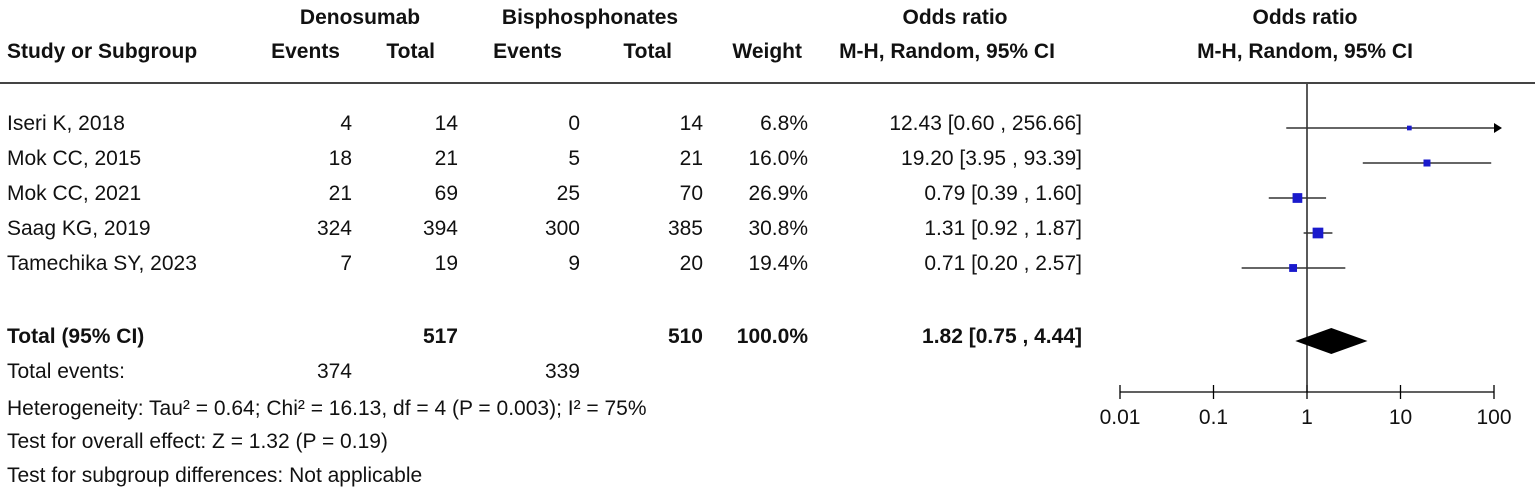 The image size is (1535, 497). Describe the element at coordinates (102, 263) in the screenshot. I see `study-name: Tamechika SY, 2023` at that location.